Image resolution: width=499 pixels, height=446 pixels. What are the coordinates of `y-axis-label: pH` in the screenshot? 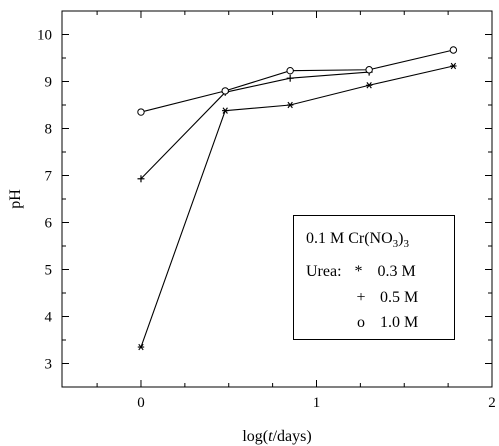 It's located at (15, 199).